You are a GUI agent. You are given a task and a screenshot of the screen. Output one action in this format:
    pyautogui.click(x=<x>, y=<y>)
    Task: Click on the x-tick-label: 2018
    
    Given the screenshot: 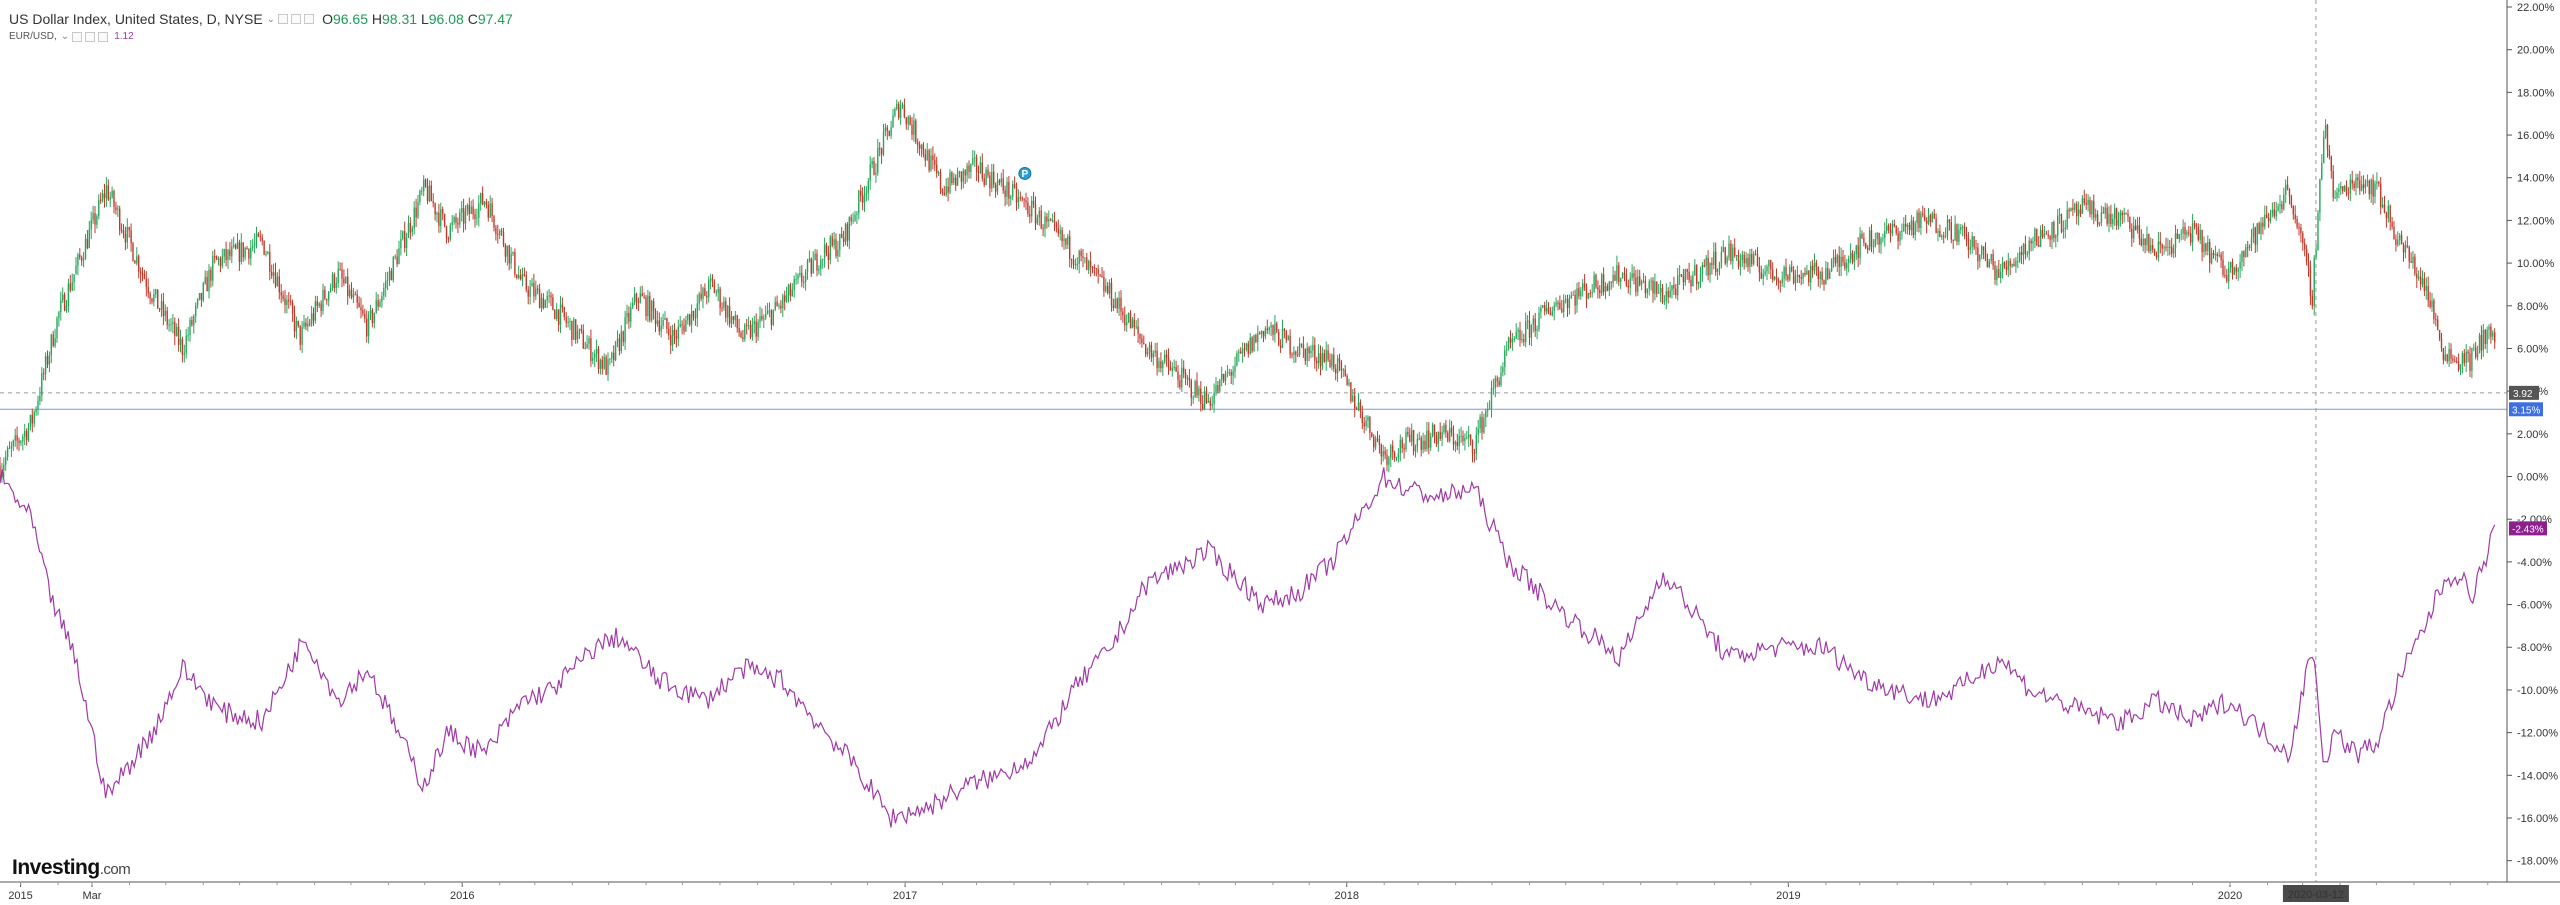 What is the action you would take?
    pyautogui.click(x=1346, y=896)
    